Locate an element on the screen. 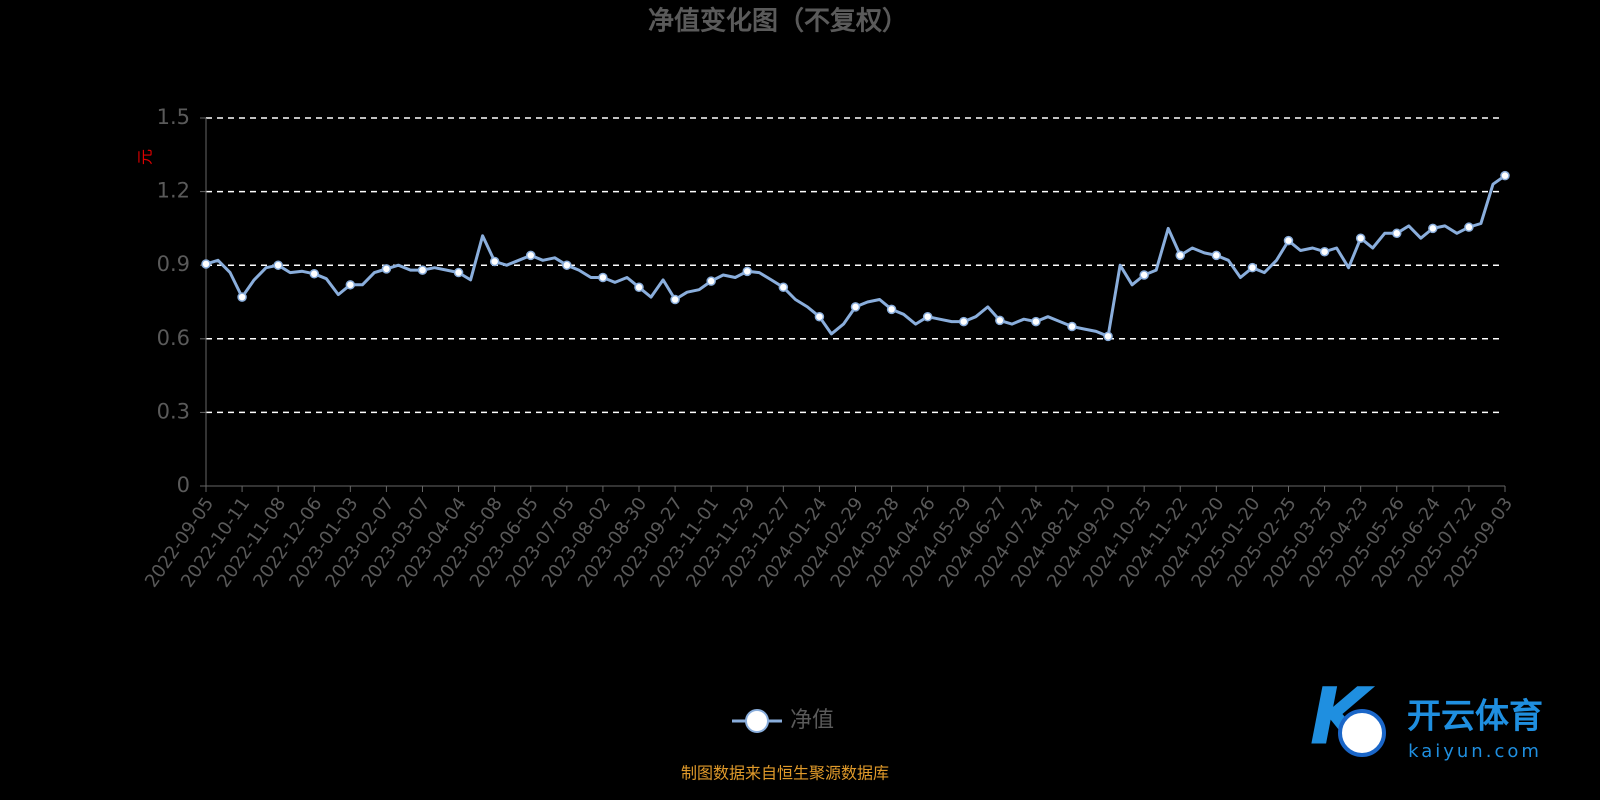 Image resolution: width=1600 pixels, height=800 pixels. watermark: K 开云体育 kaiyun.com is located at coordinates (1426, 717).